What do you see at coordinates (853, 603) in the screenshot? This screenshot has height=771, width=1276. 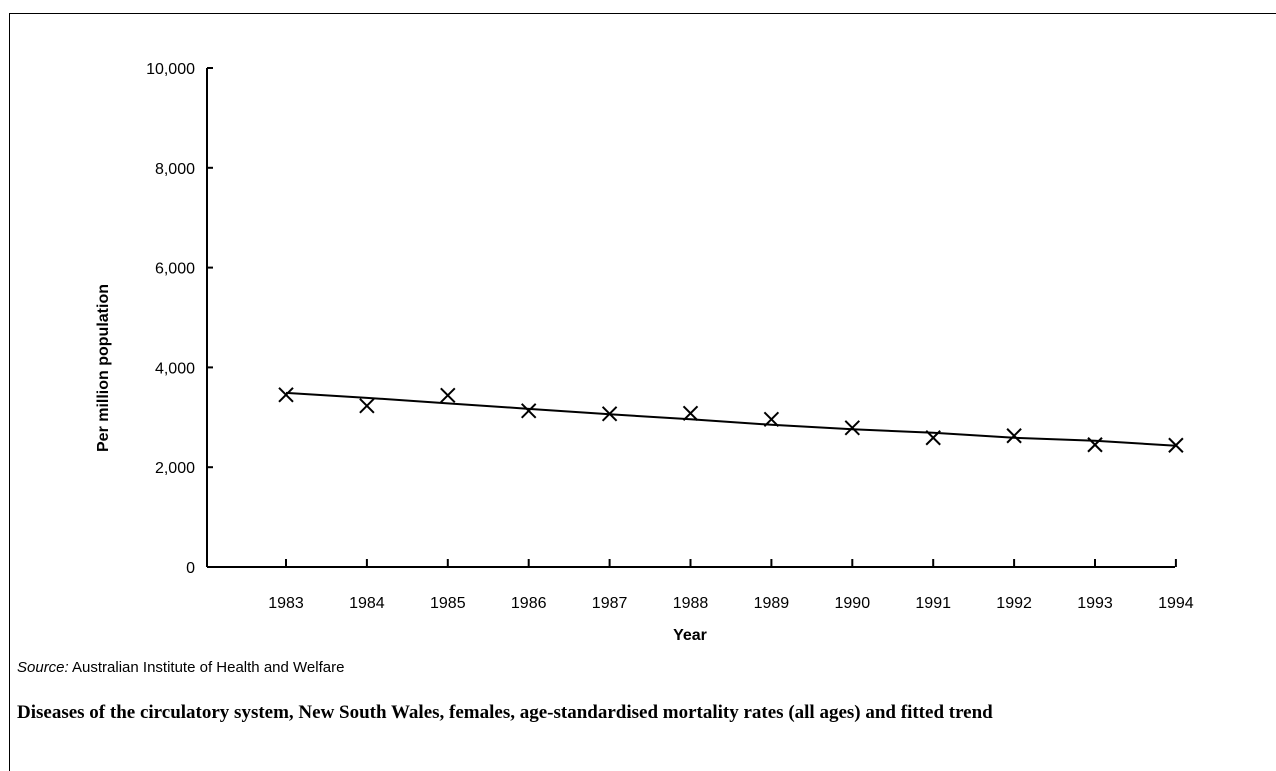 I see `x-tick-label: 1990` at bounding box center [853, 603].